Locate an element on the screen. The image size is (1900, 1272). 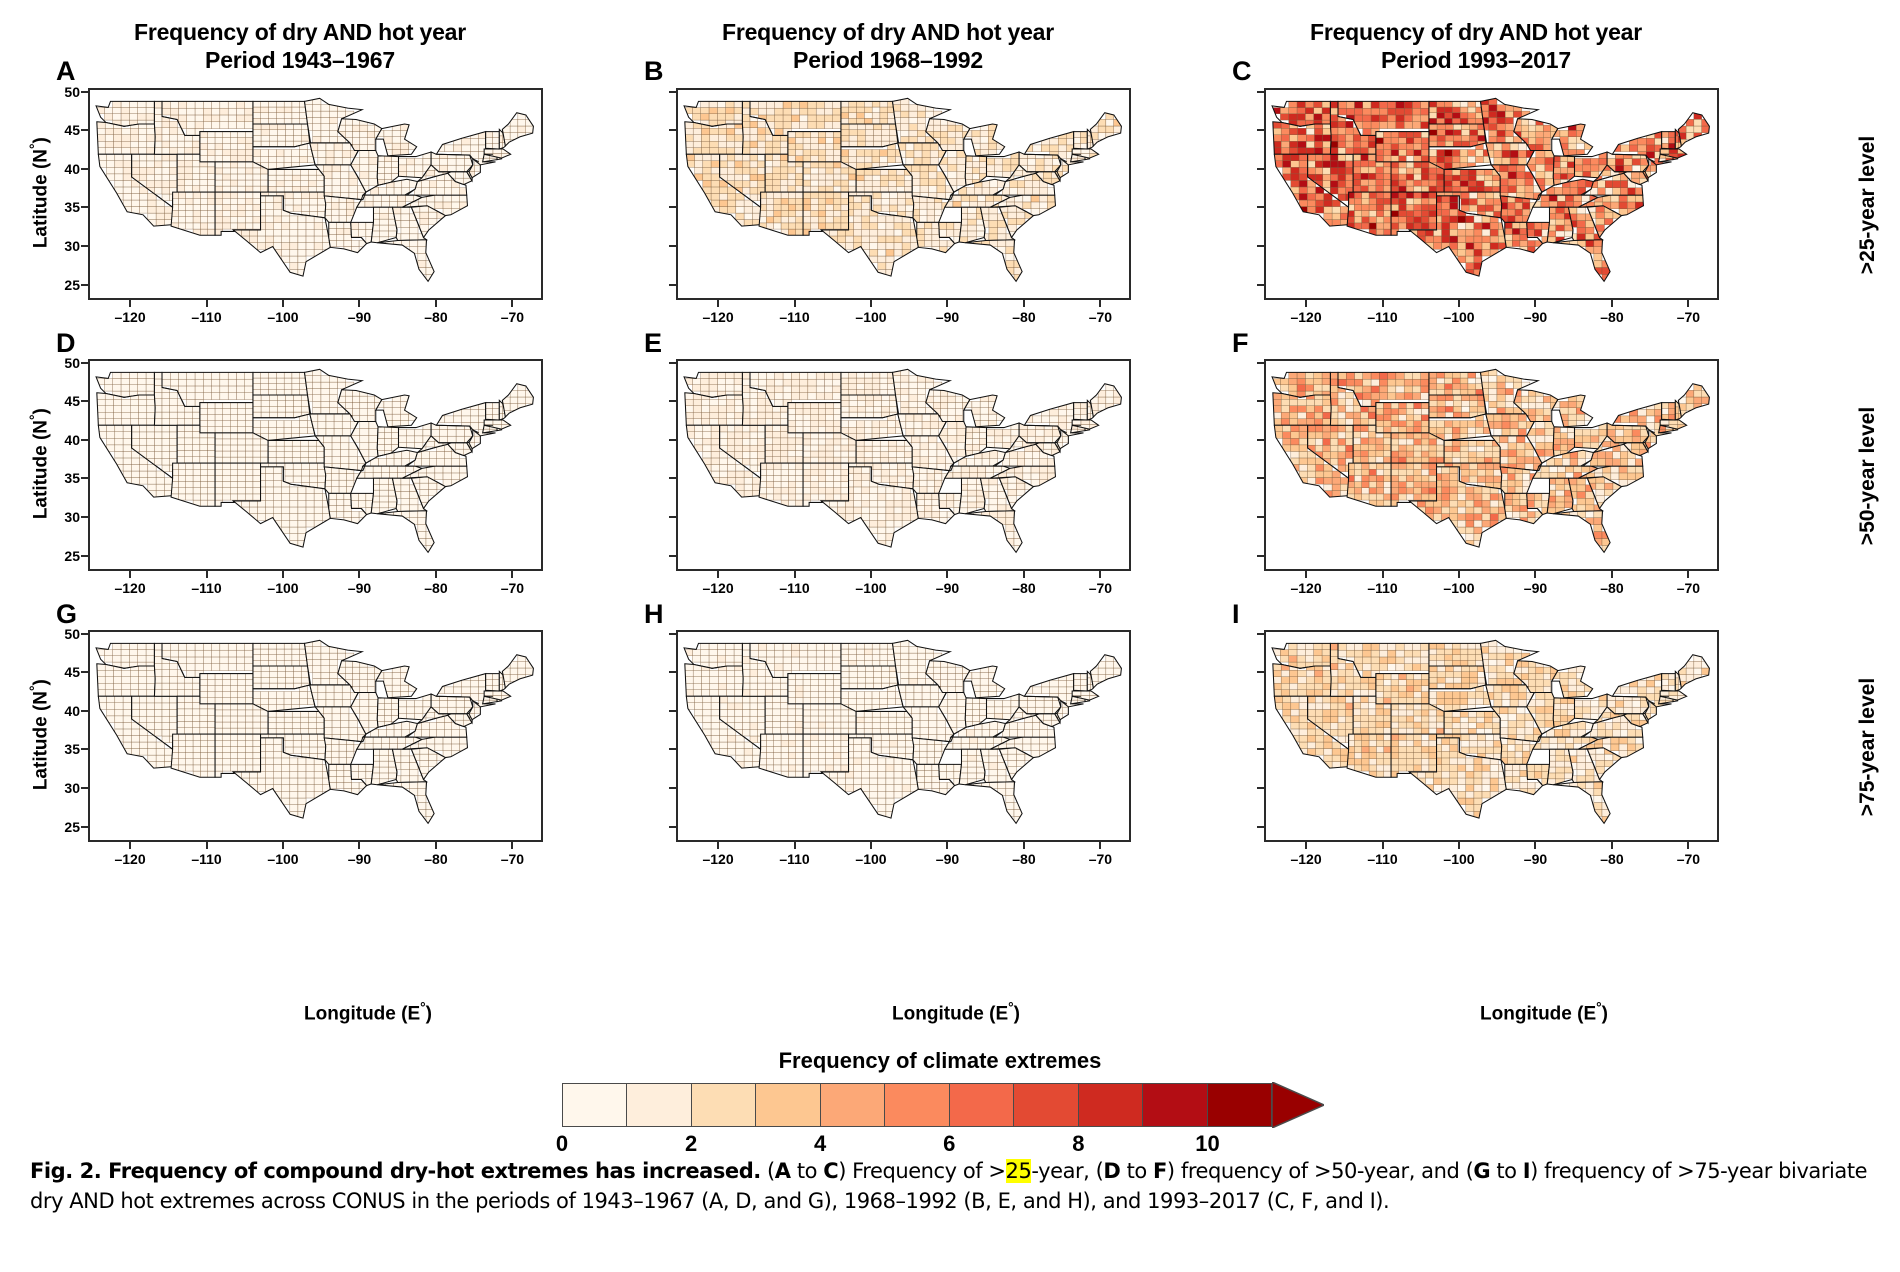
row-label-75-year: >75-year level is located at coordinates (1867, 747).